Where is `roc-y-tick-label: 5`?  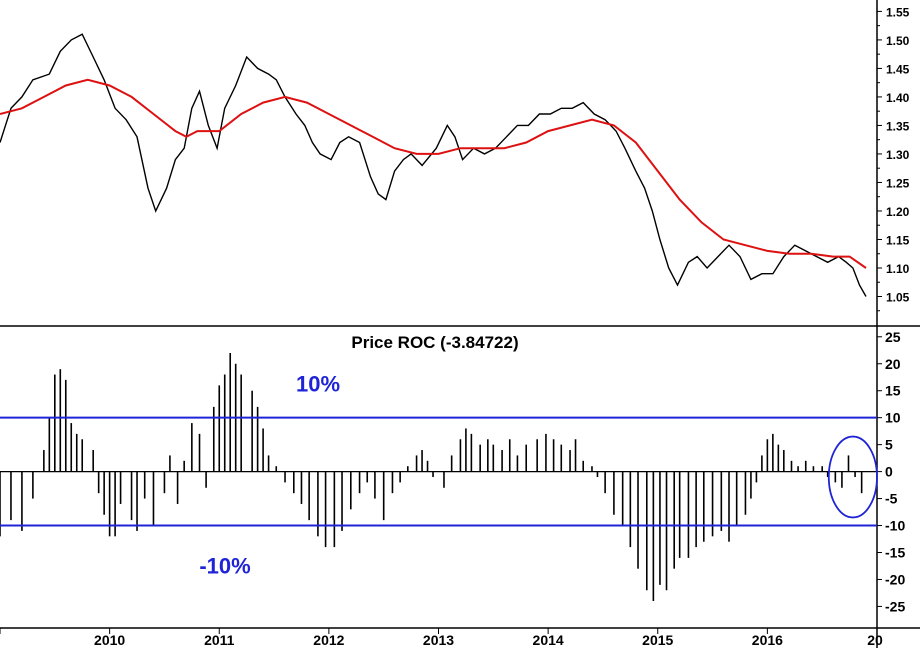 roc-y-tick-label: 5 is located at coordinates (889, 445).